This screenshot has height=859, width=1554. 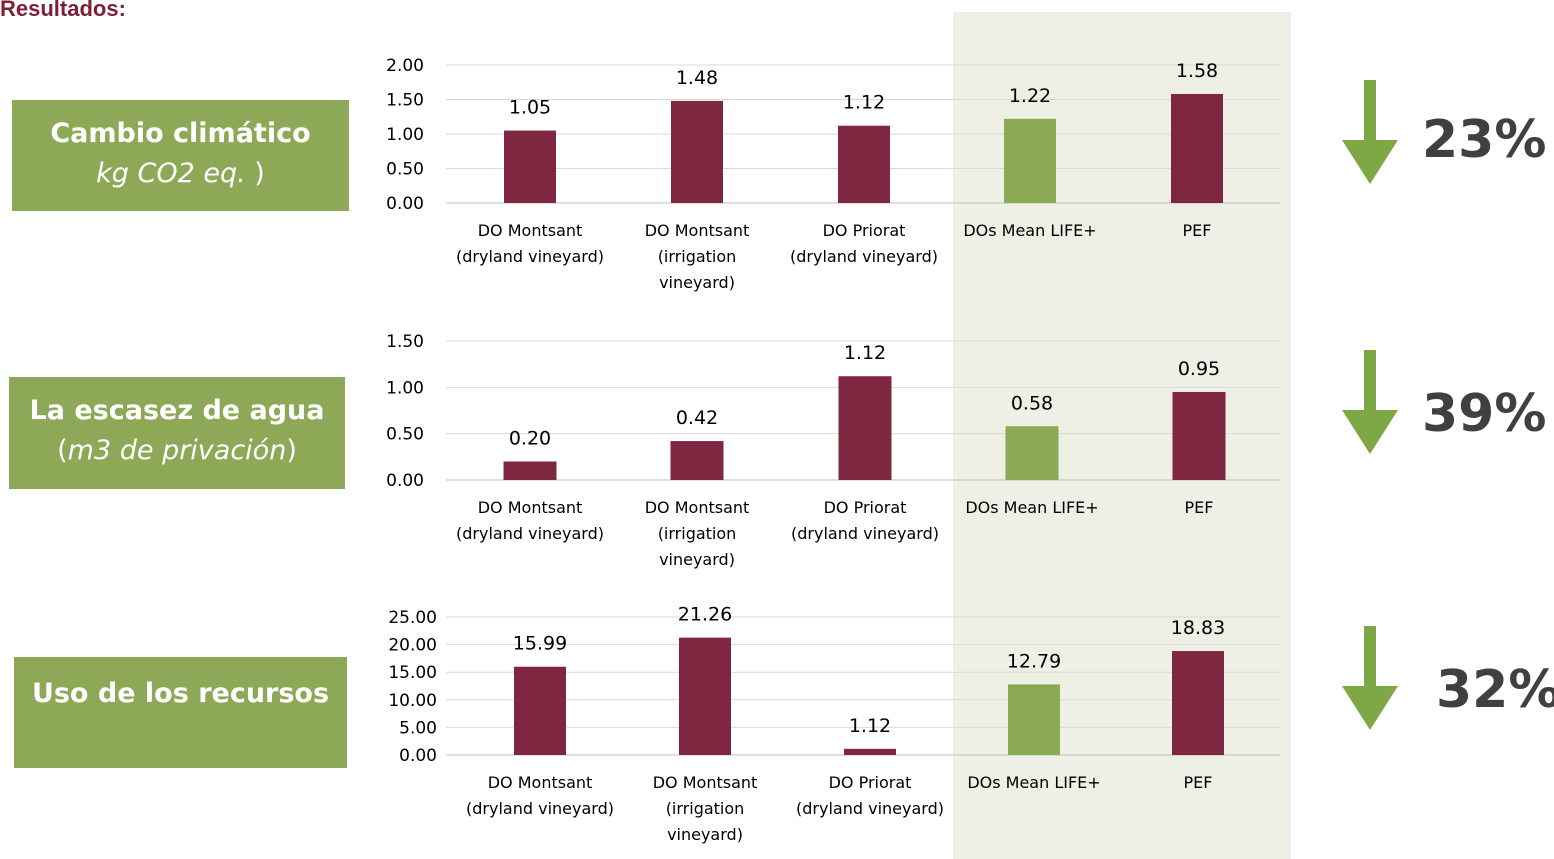 I want to click on page-title: Resultados:, so click(x=63, y=10).